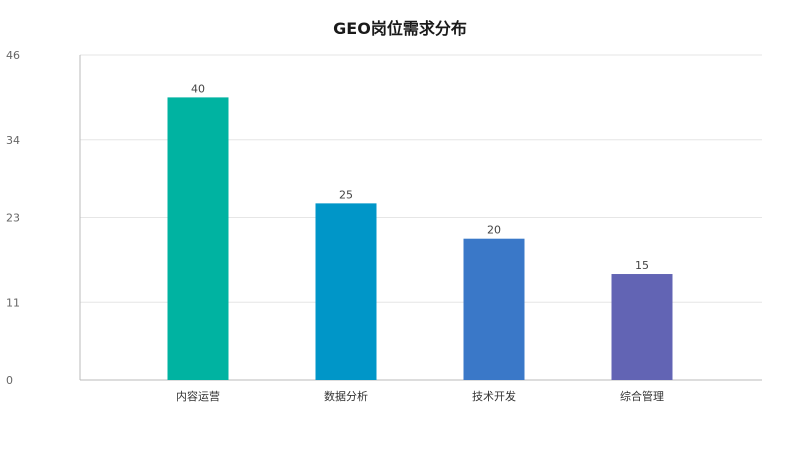 The image size is (800, 450). I want to click on data-label: 15, so click(642, 265).